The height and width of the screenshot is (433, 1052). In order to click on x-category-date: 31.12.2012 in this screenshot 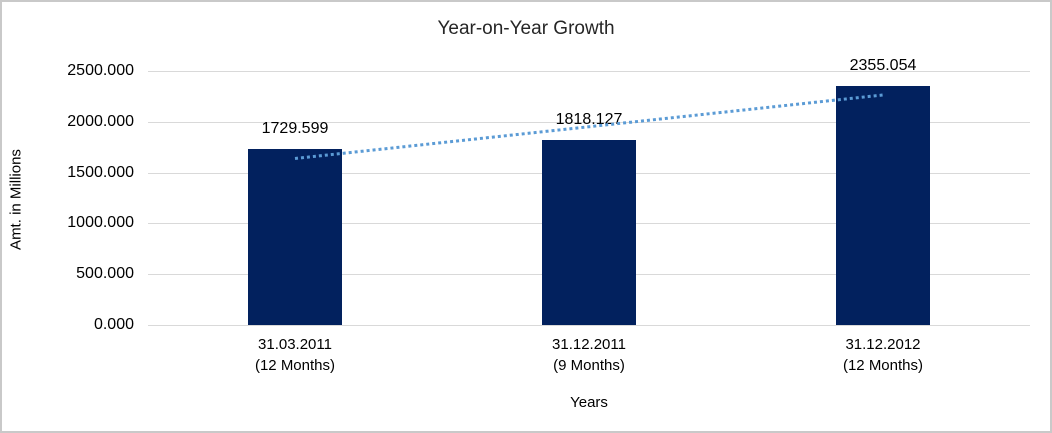, I will do `click(883, 344)`.